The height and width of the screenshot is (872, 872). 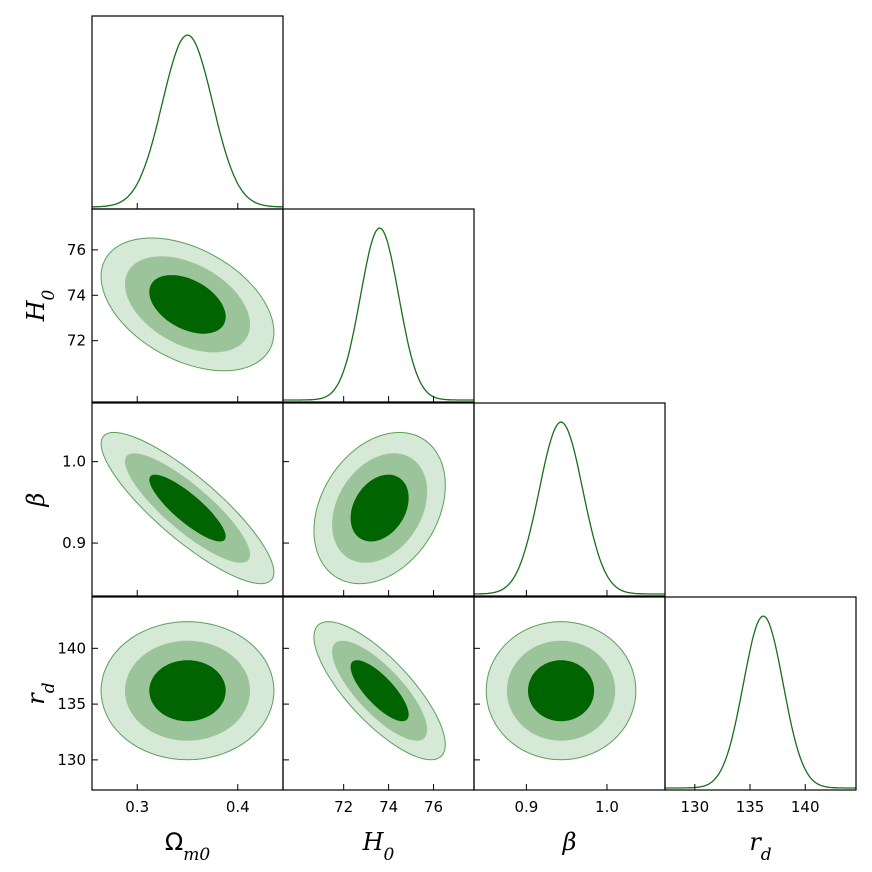 What do you see at coordinates (137, 807) in the screenshot?
I see `x-tick-label-om: 0.3` at bounding box center [137, 807].